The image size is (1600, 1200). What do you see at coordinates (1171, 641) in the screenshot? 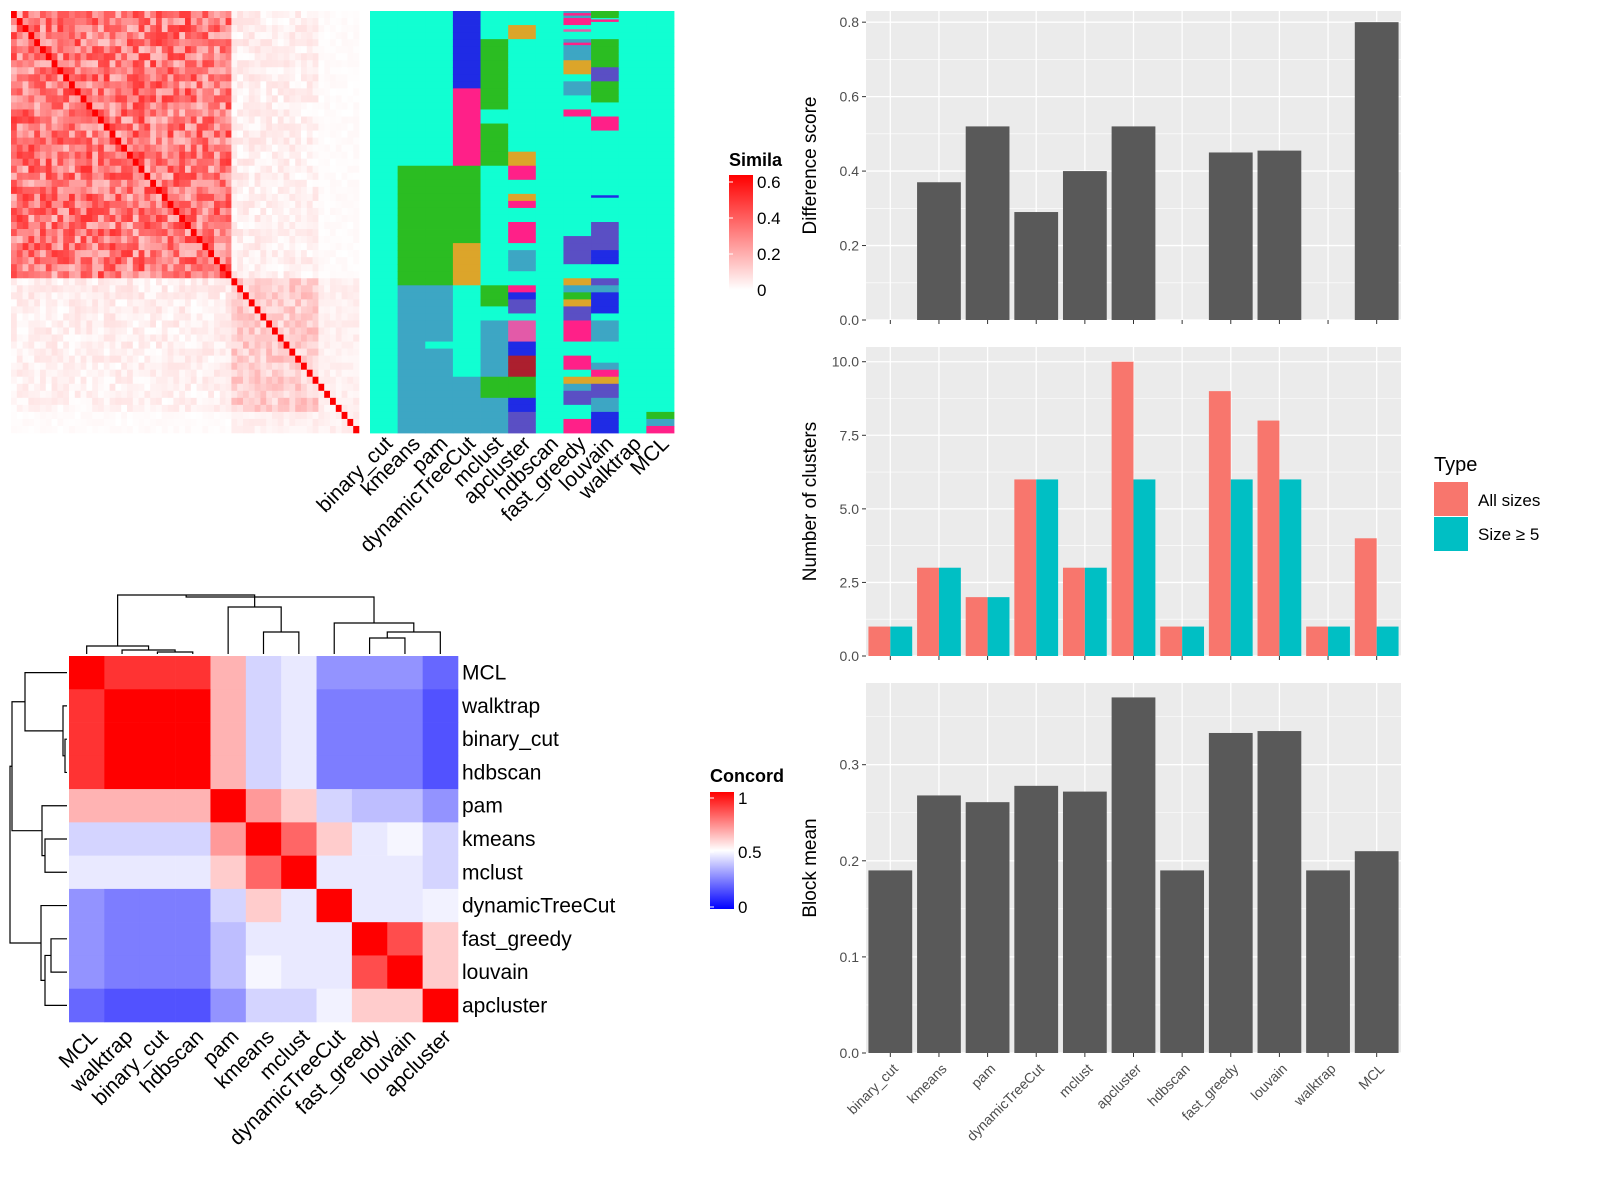
I see `bar-hdbscan-all-sizes` at bounding box center [1171, 641].